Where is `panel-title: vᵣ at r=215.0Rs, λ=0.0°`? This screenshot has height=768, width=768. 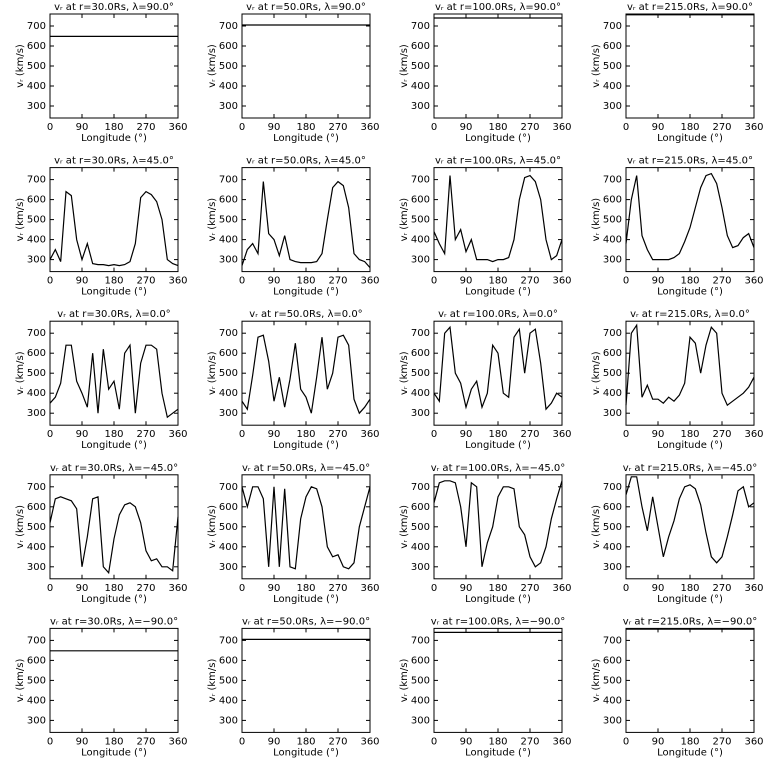 panel-title: vᵣ at r=215.0Rs, λ=0.0° is located at coordinates (690, 314).